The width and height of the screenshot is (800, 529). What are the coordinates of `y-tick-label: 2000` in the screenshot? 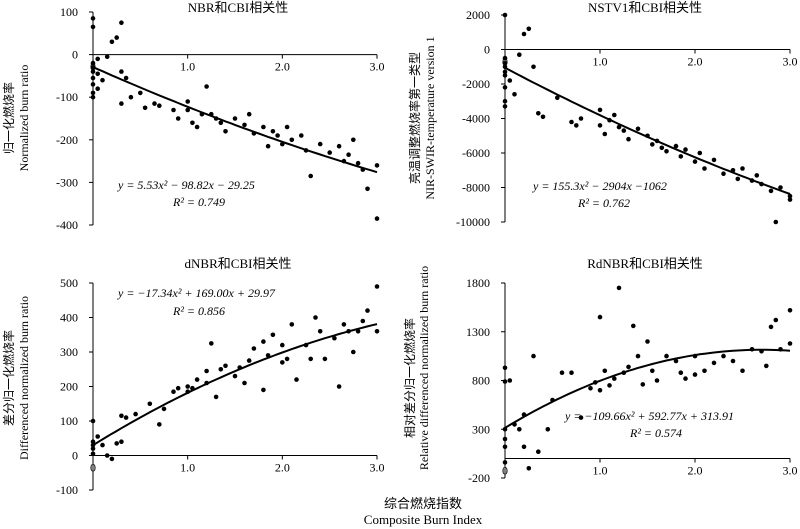 It's located at (478, 15).